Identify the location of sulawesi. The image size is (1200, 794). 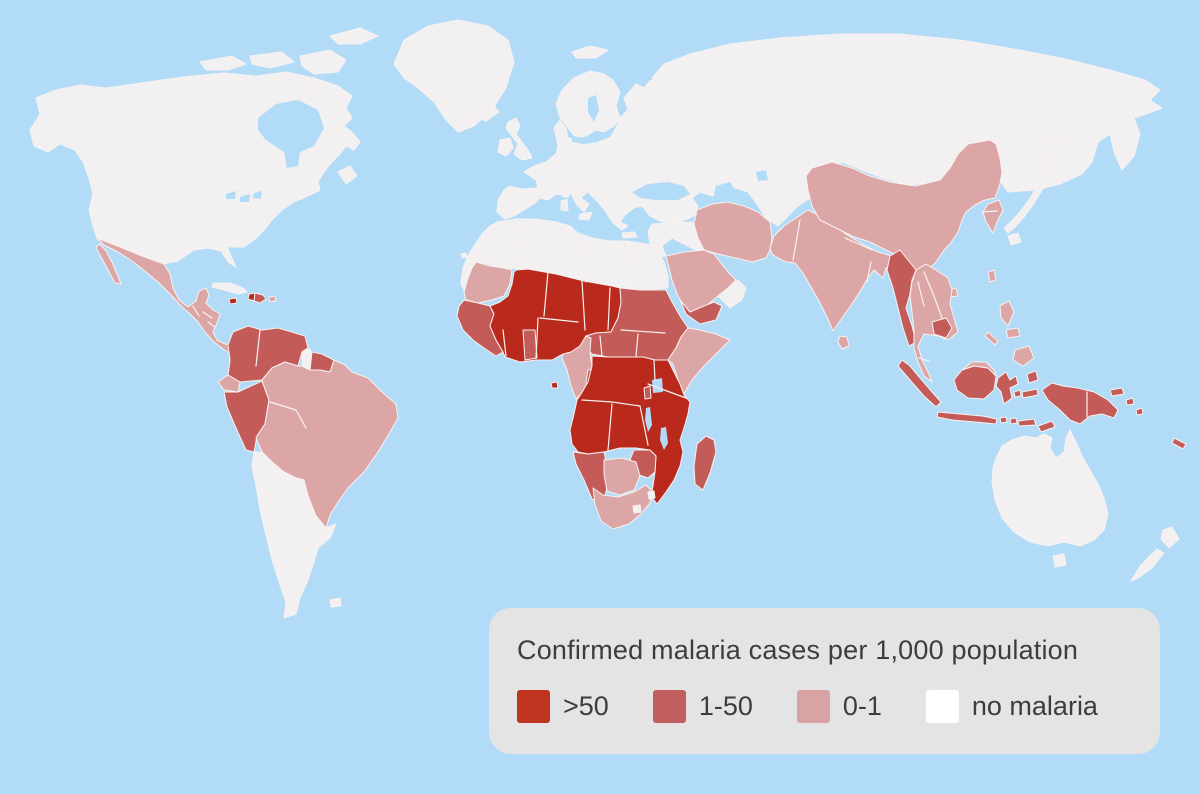
(1007, 388).